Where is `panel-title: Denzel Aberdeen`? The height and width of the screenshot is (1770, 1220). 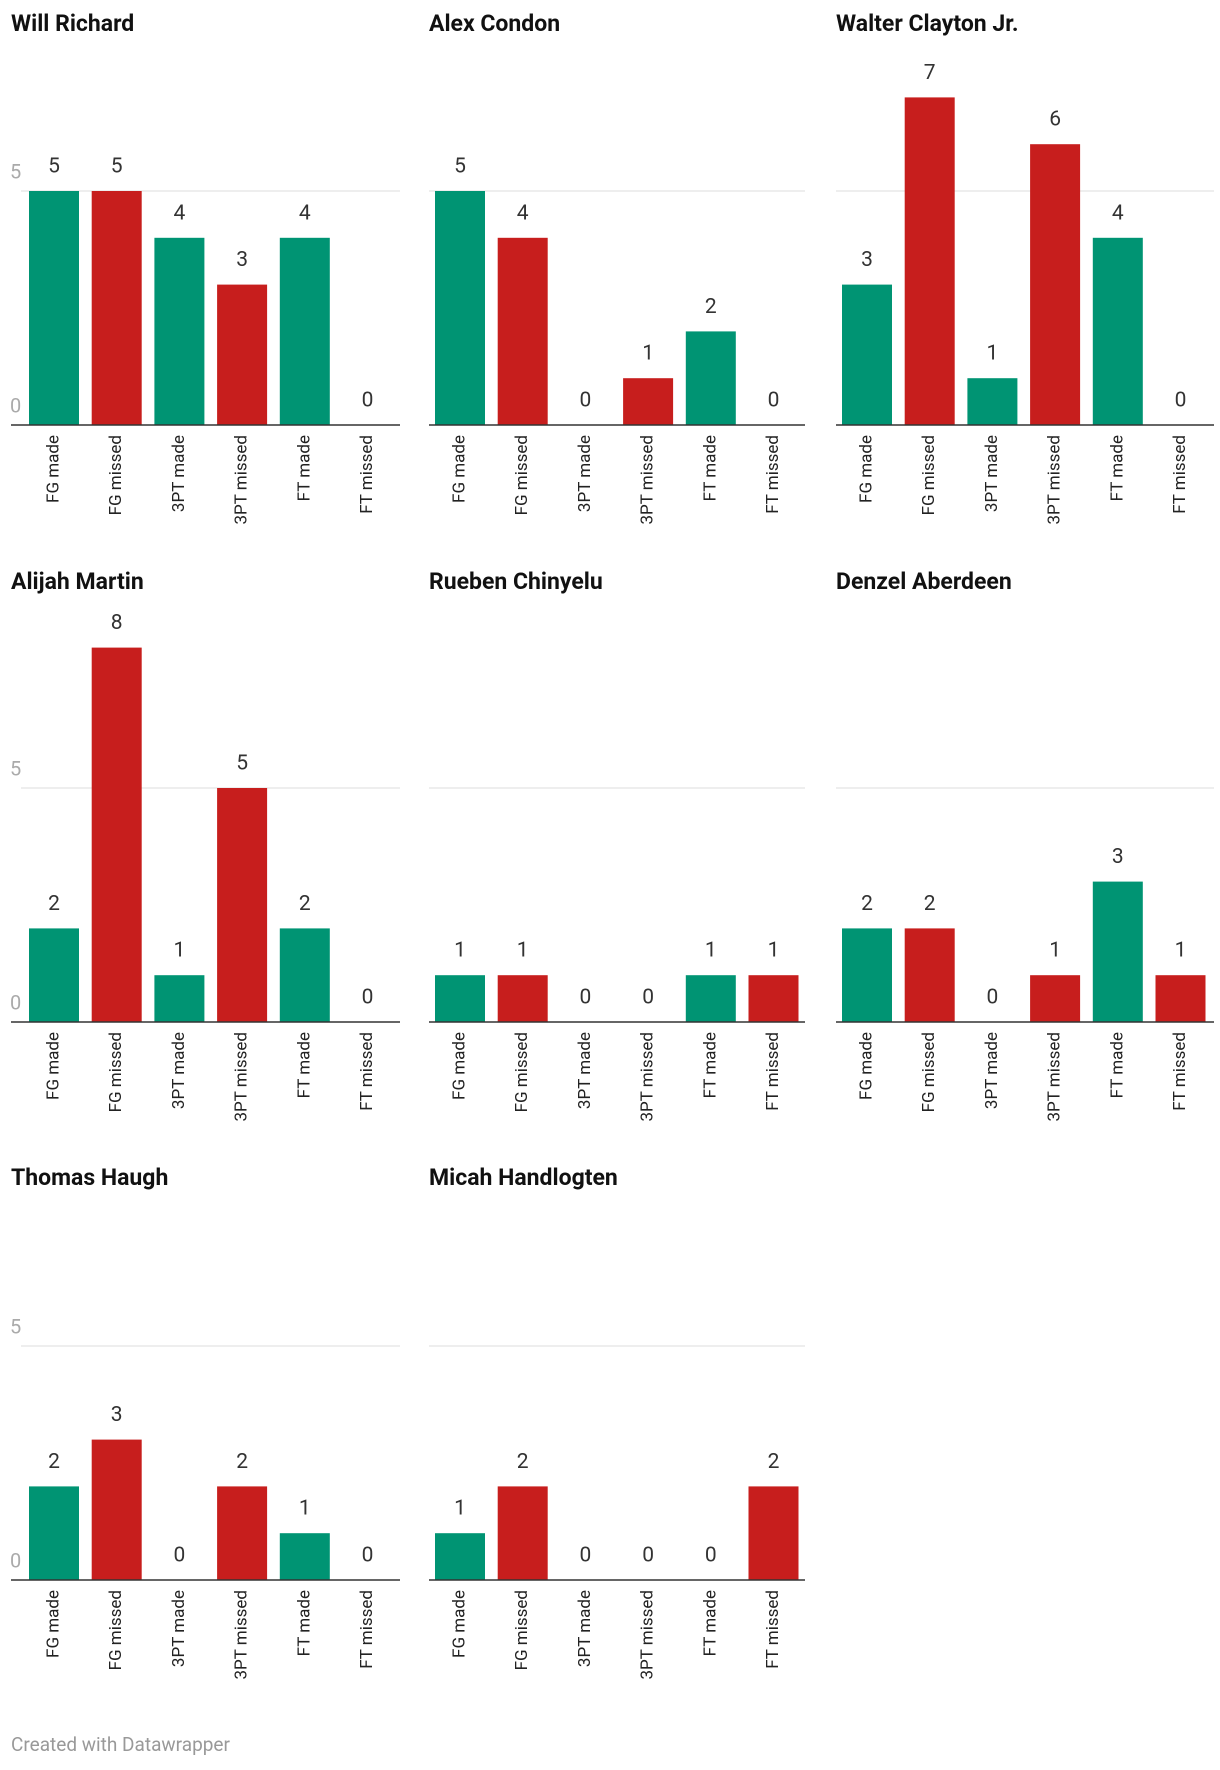 panel-title: Denzel Aberdeen is located at coordinates (924, 581).